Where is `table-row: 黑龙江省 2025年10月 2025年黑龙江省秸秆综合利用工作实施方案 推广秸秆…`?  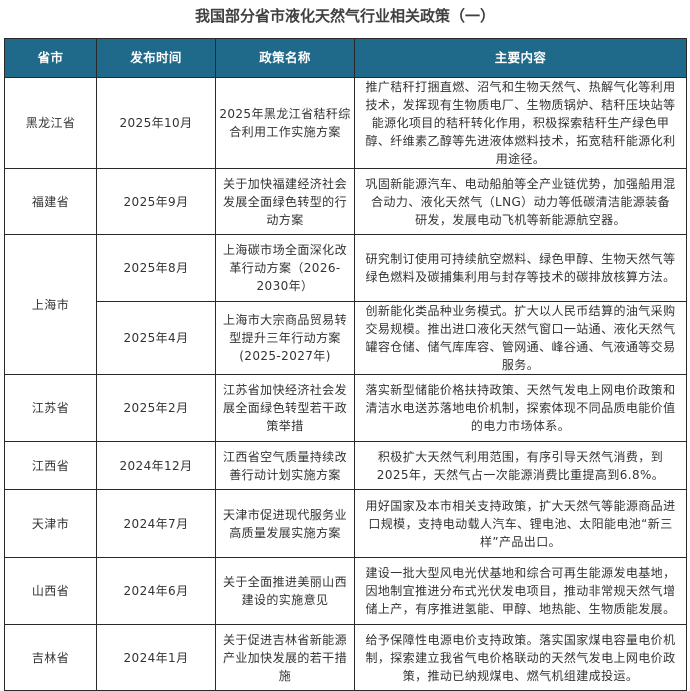
table-row: 黑龙江省 2025年10月 2025年黑龙江省秸秆综合利用工作实施方案 推广秸秆… is located at coordinates (345, 123).